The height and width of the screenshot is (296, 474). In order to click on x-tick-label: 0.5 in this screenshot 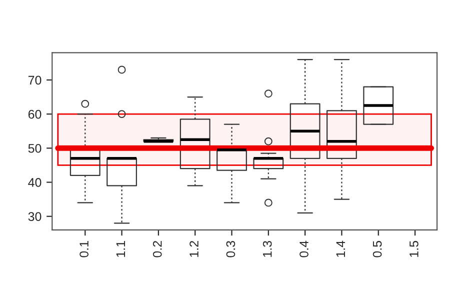, I will do `click(377, 249)`.